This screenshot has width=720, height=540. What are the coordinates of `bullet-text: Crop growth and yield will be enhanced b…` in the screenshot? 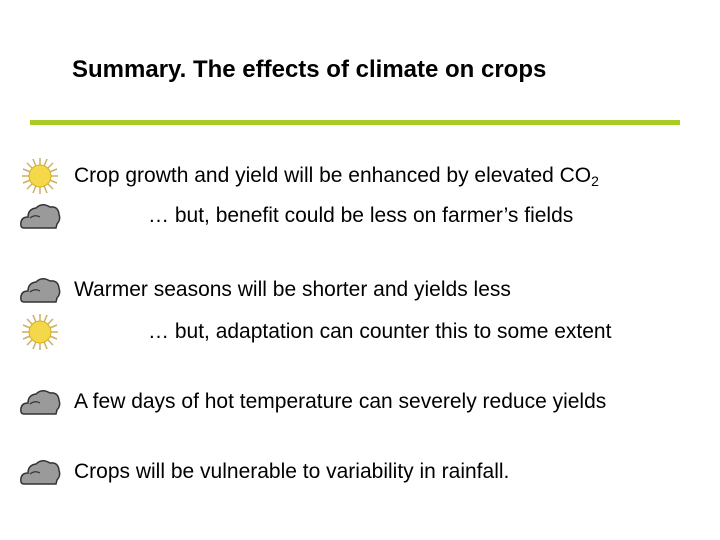 It's located at (336, 176).